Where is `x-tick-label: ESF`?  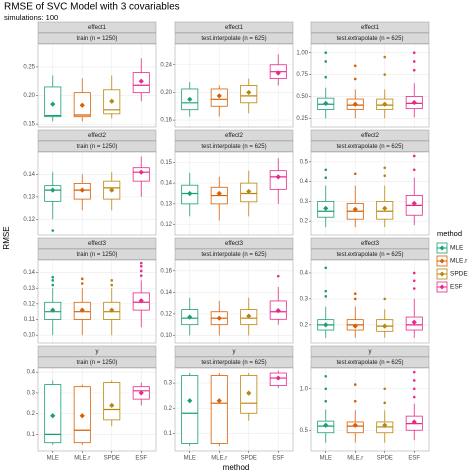 x-tick-label: ESF is located at coordinates (141, 459).